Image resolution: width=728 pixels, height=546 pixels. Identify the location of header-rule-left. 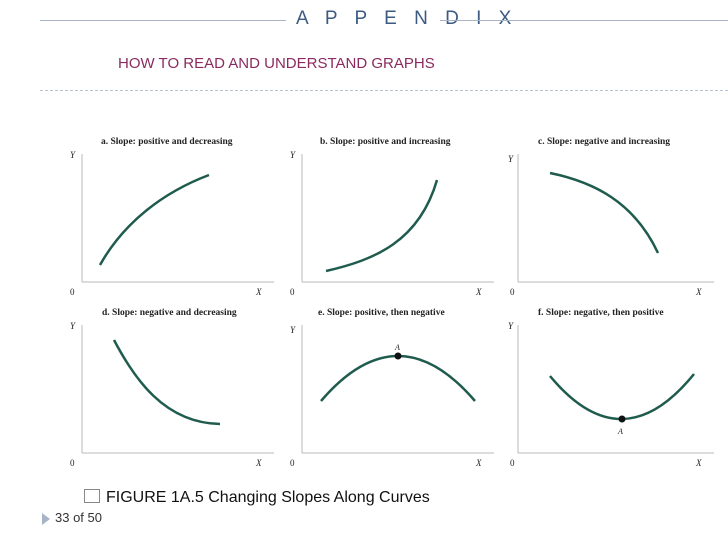
(163, 20).